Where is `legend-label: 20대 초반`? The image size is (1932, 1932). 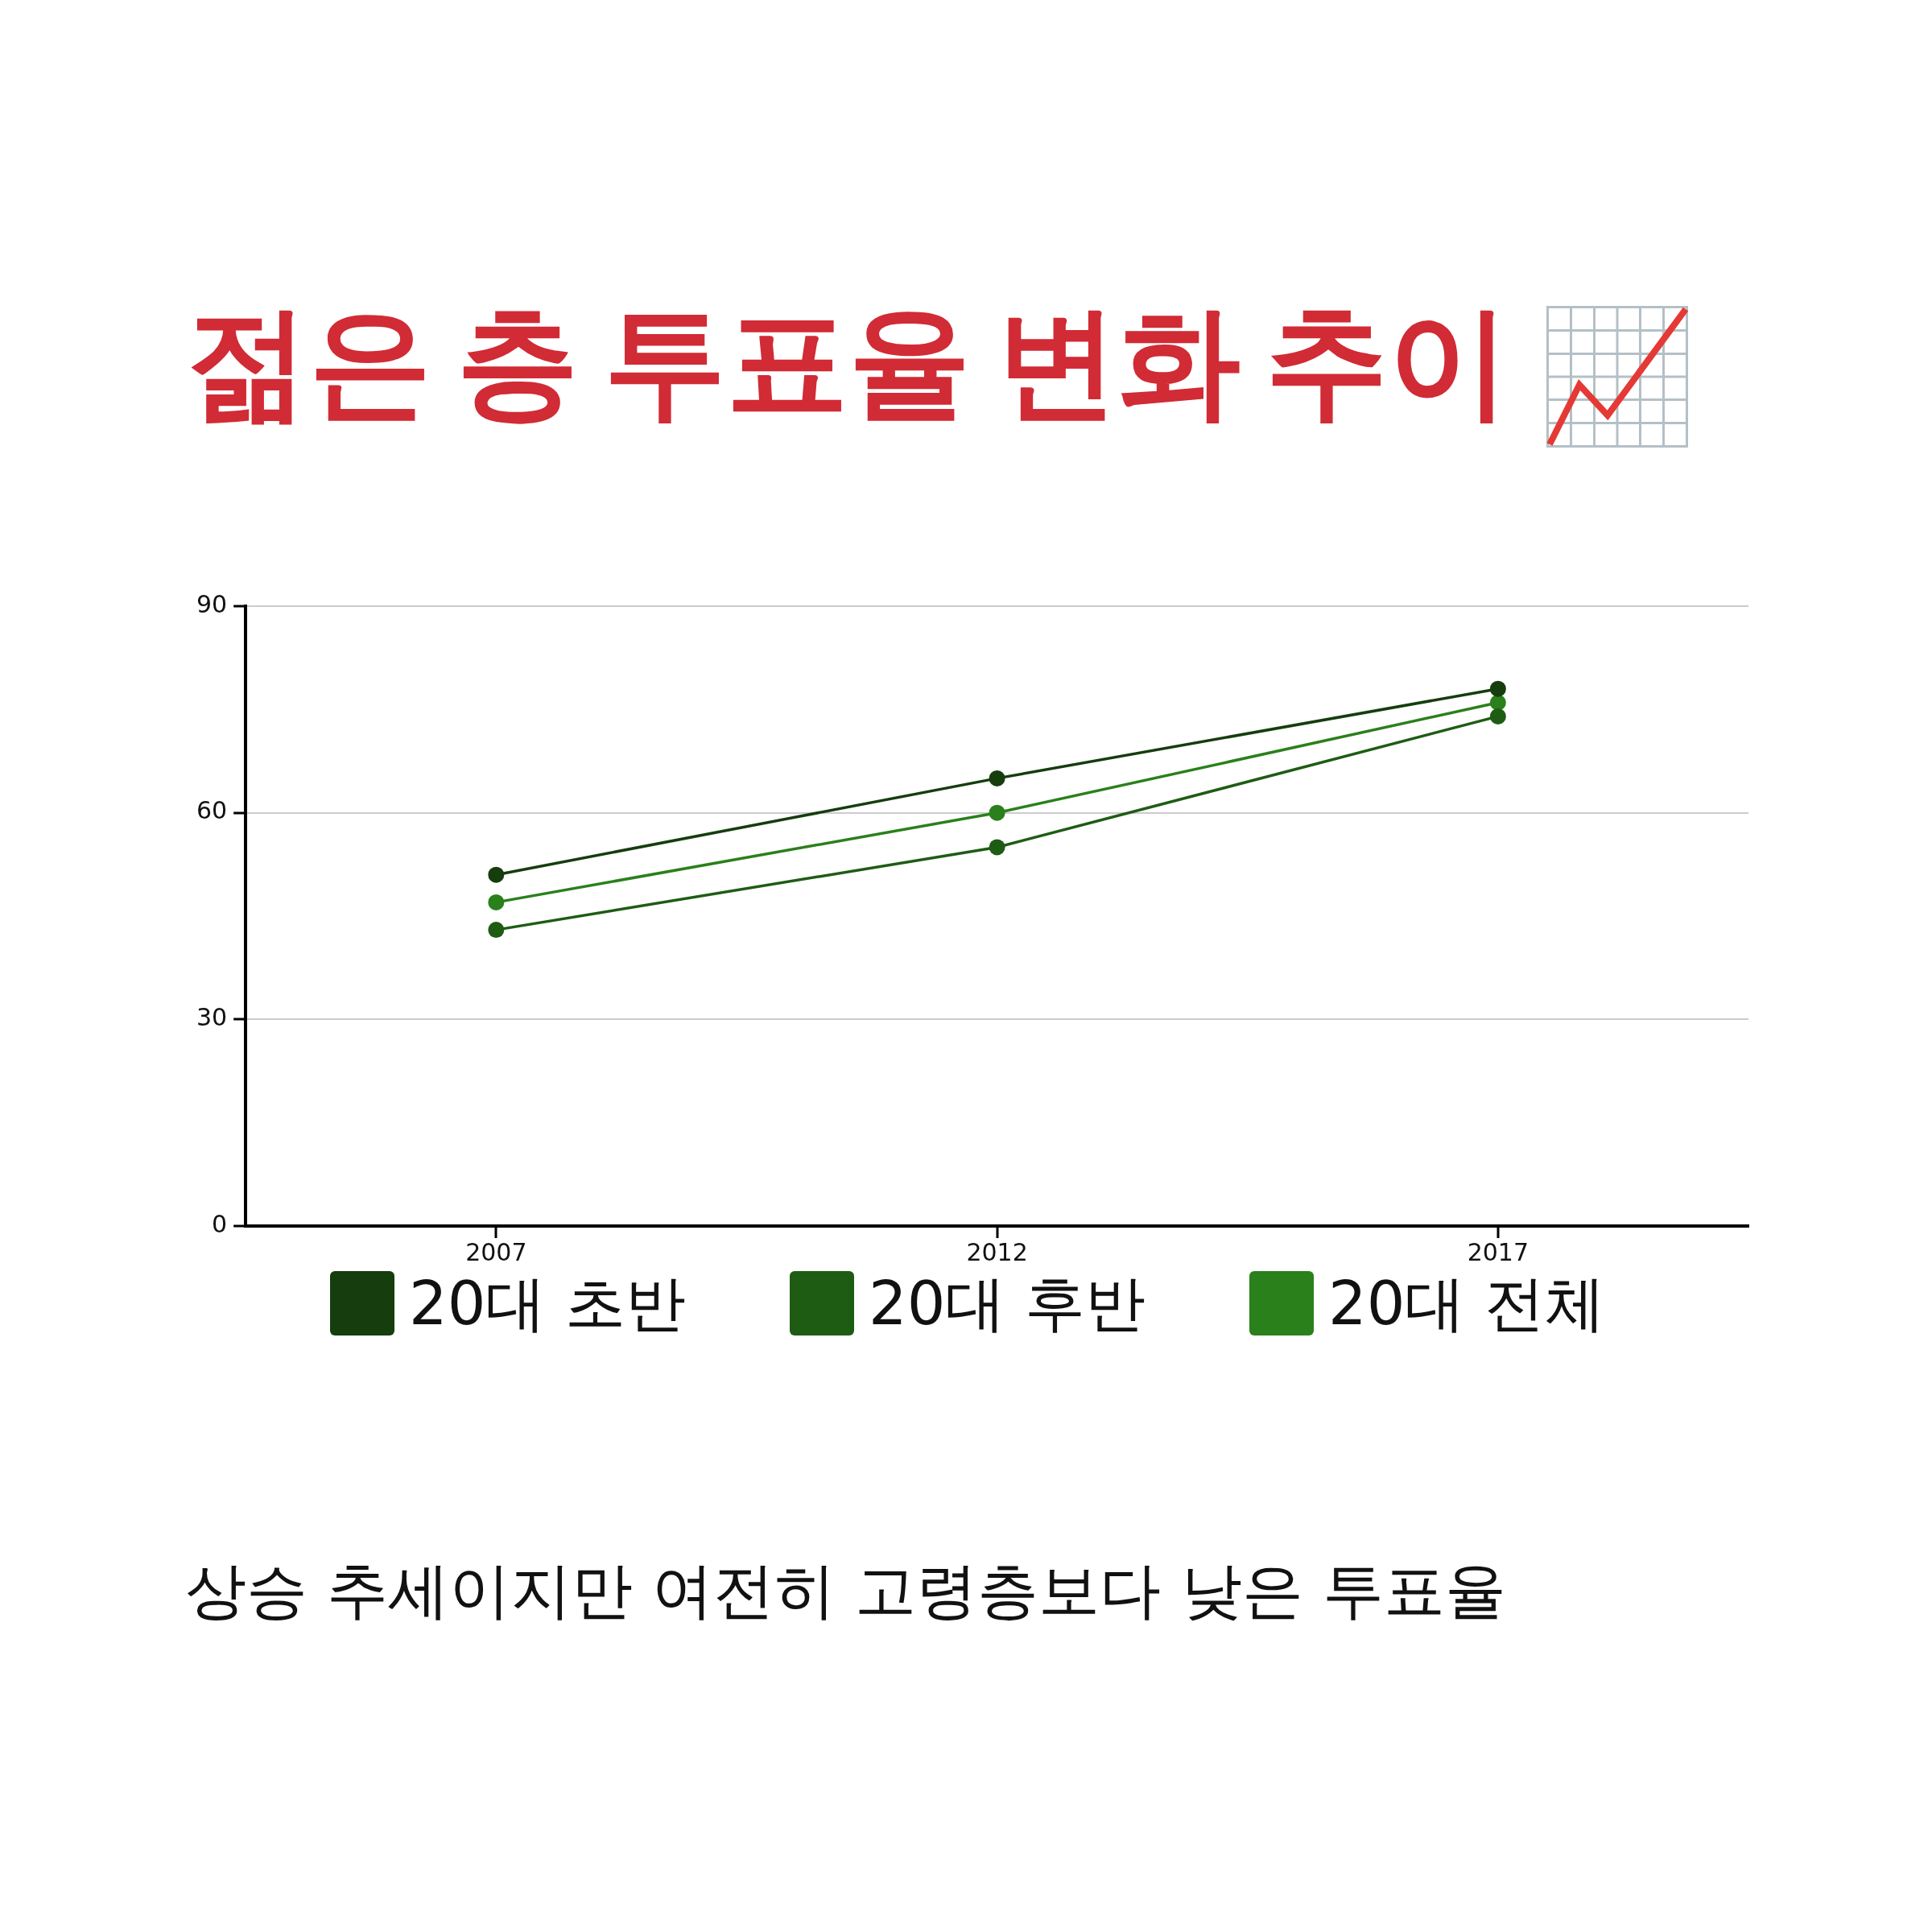
legend-label: 20대 초반 is located at coordinates (548, 1303).